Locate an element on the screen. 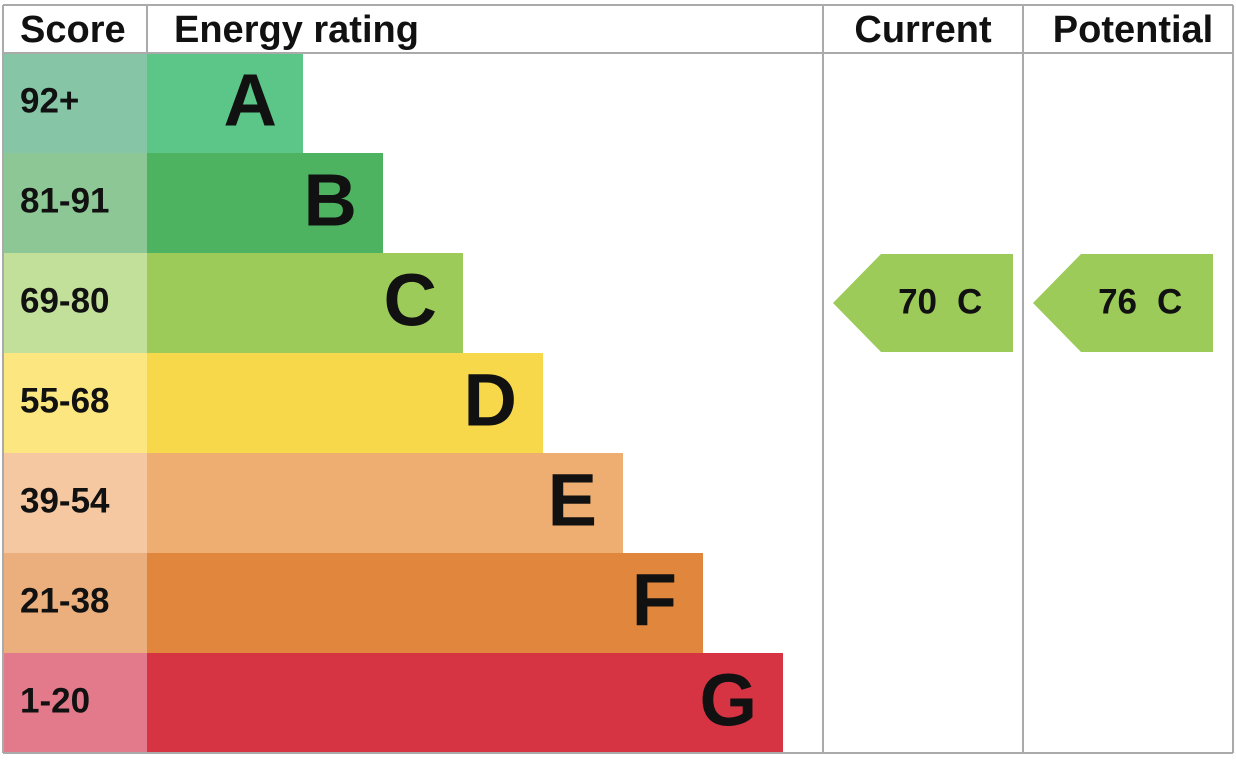 This screenshot has width=1236, height=760. potential-score: 76 is located at coordinates (1117, 301).